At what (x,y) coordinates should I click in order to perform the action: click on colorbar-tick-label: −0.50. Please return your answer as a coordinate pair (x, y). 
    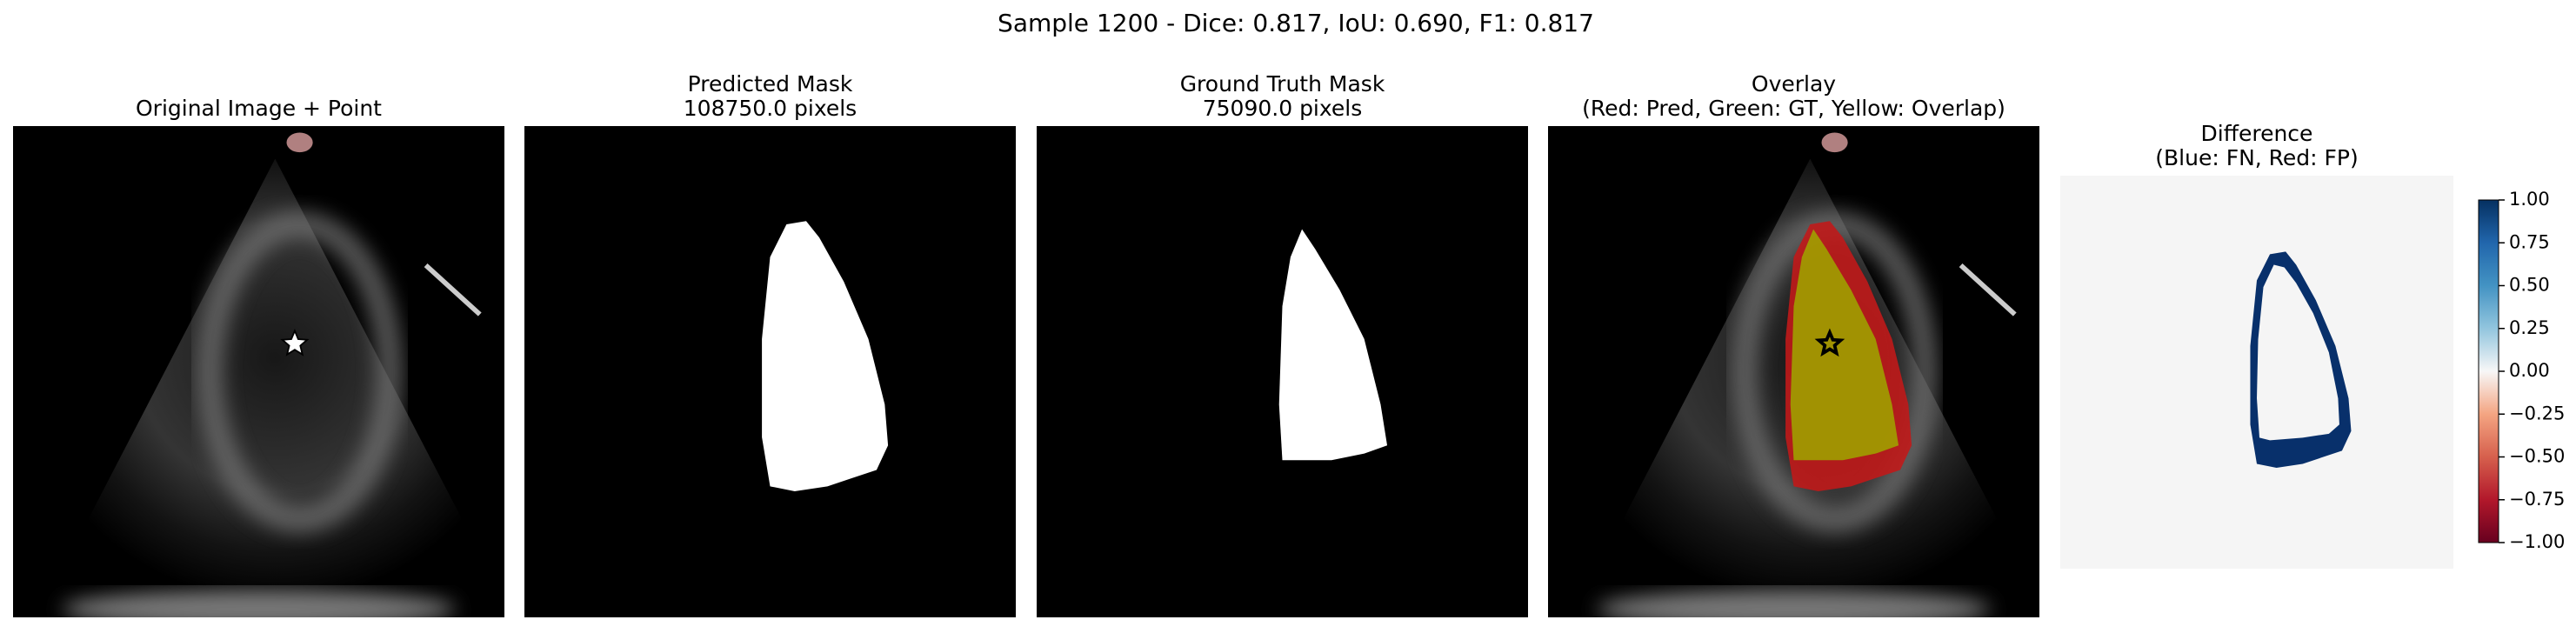
    Looking at the image, I should click on (2537, 457).